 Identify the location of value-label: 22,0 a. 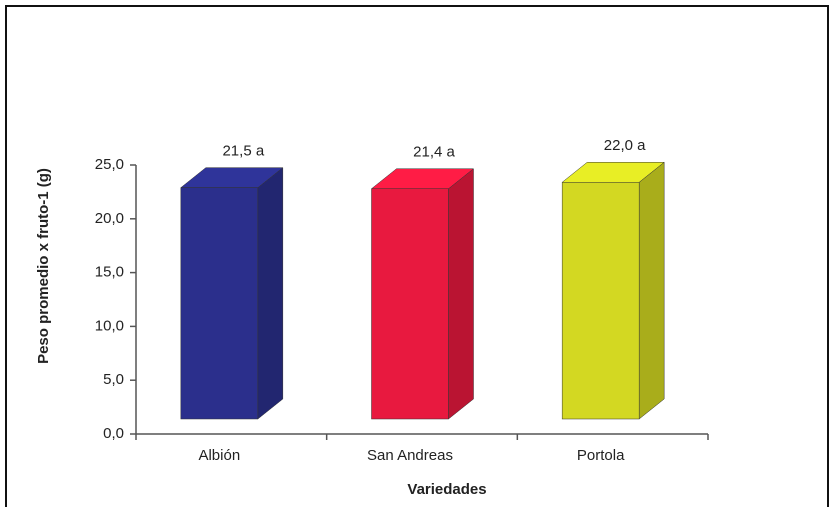
(625, 145).